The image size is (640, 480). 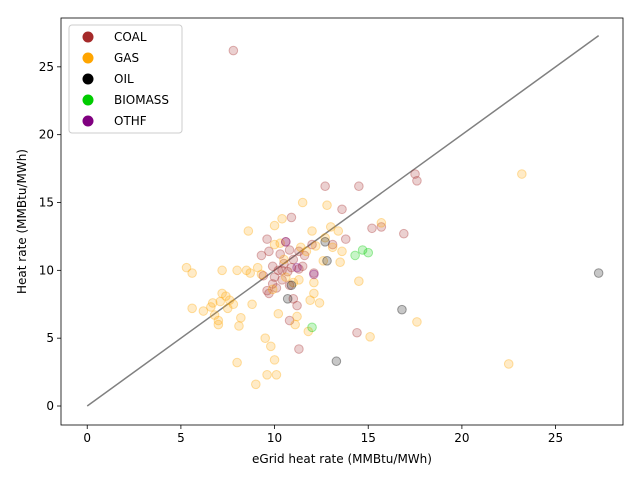 What do you see at coordinates (368, 438) in the screenshot?
I see `x-tick-label: 15` at bounding box center [368, 438].